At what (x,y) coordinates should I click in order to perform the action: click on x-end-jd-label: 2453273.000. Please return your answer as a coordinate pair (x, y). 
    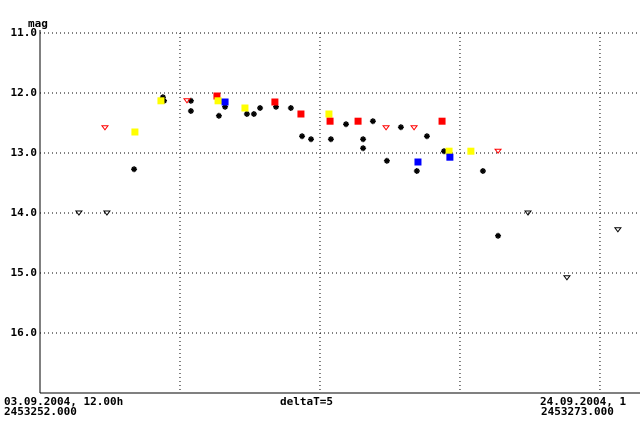
    Looking at the image, I should click on (577, 411).